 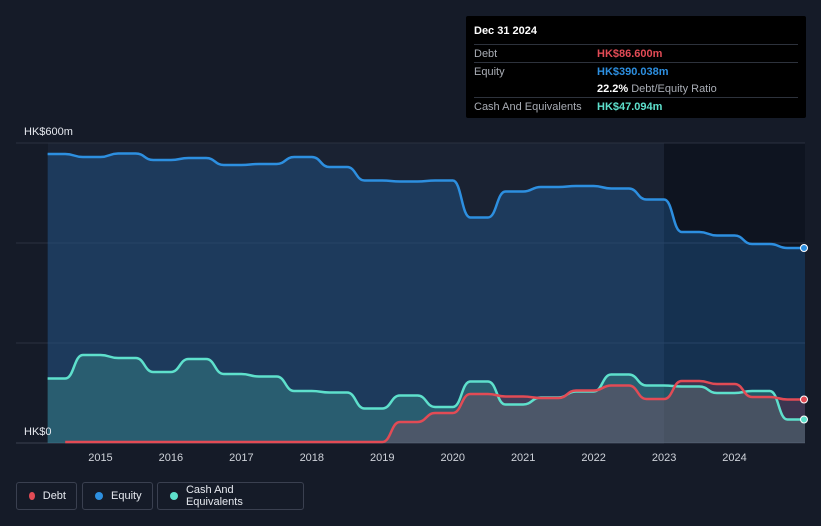 What do you see at coordinates (489, 71) in the screenshot?
I see `tooltip-label: Equity` at bounding box center [489, 71].